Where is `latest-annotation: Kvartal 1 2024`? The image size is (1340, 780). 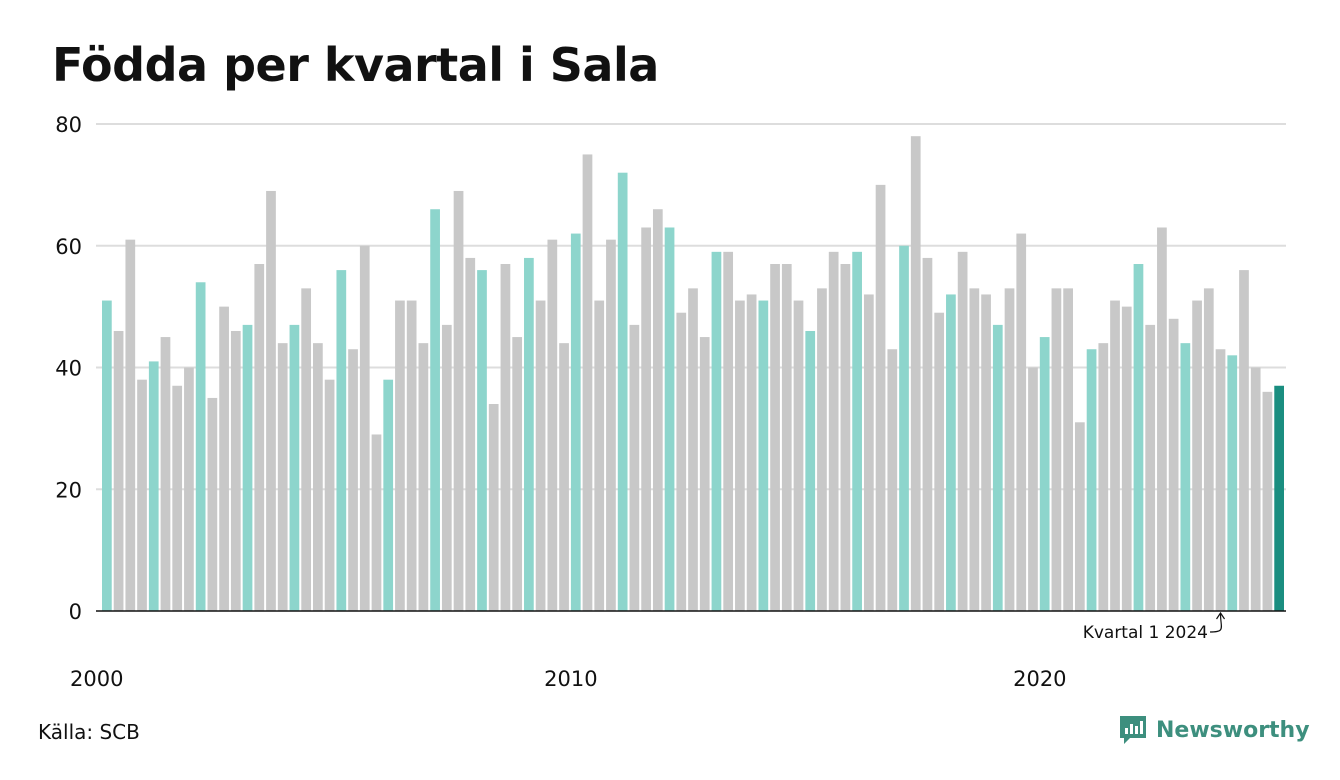
latest-annotation: Kvartal 1 2024 is located at coordinates (1154, 627).